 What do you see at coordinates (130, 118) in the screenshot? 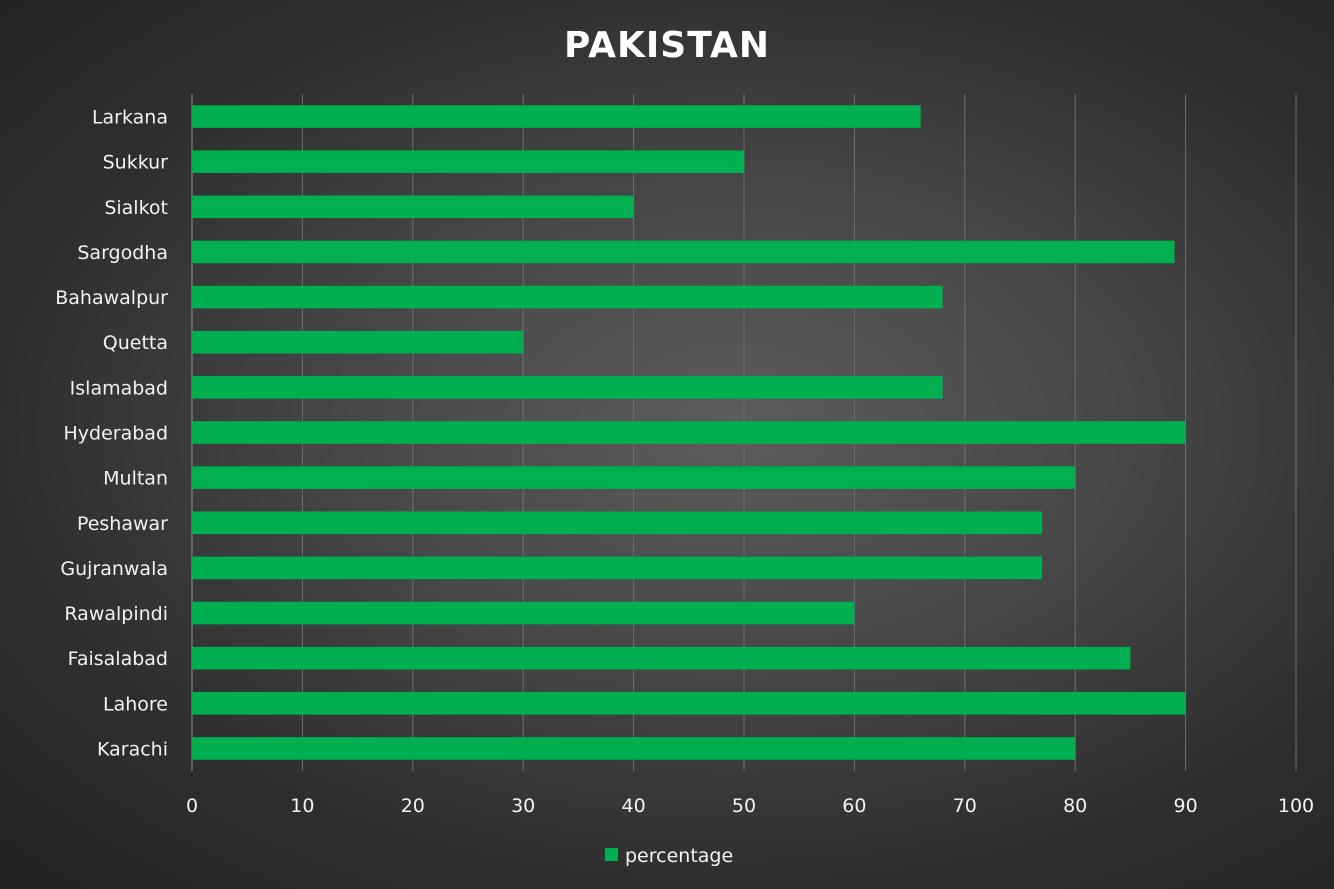
I see `category-label: Larkana` at bounding box center [130, 118].